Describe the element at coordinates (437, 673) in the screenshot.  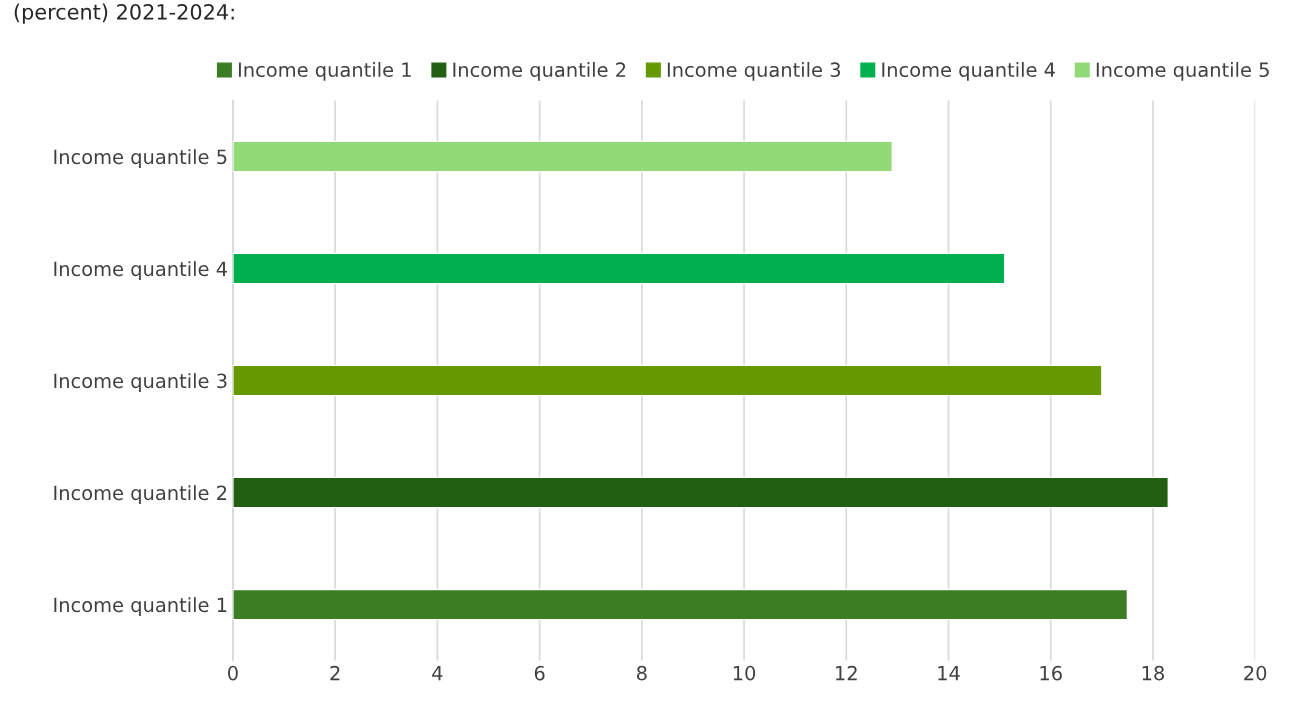
I see `x-tick-label: 4` at that location.